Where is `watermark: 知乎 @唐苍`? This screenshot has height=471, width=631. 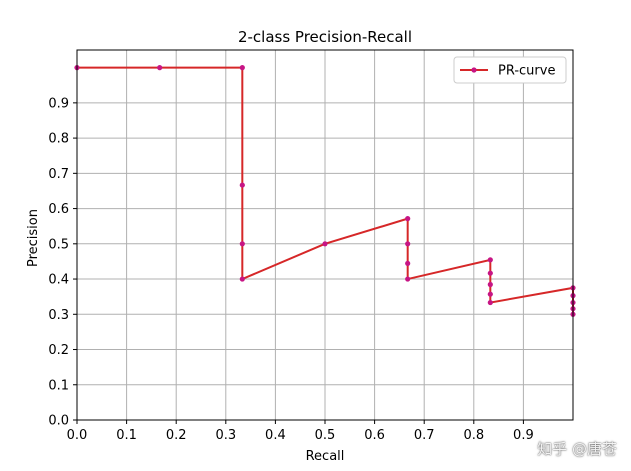 watermark: 知乎 @唐苍 is located at coordinates (577, 449).